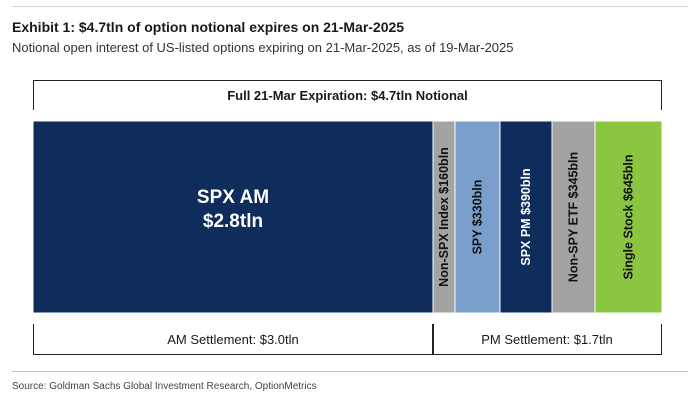 This screenshot has height=404, width=700. I want to click on segment-label: SPX PM $390bln, so click(526, 216).